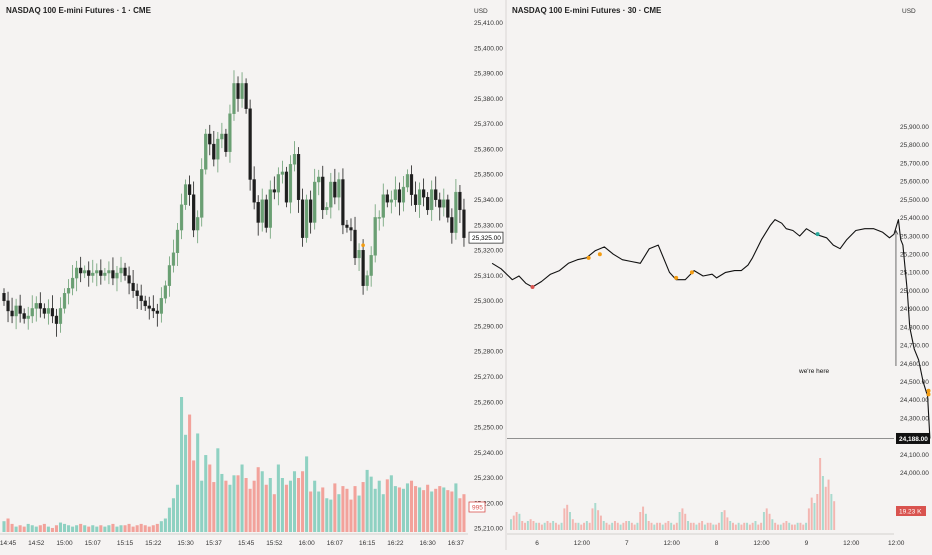  I want to click on right-chart-title: NASDAQ 100 E-mini Futures · 30 · CME, so click(587, 10).